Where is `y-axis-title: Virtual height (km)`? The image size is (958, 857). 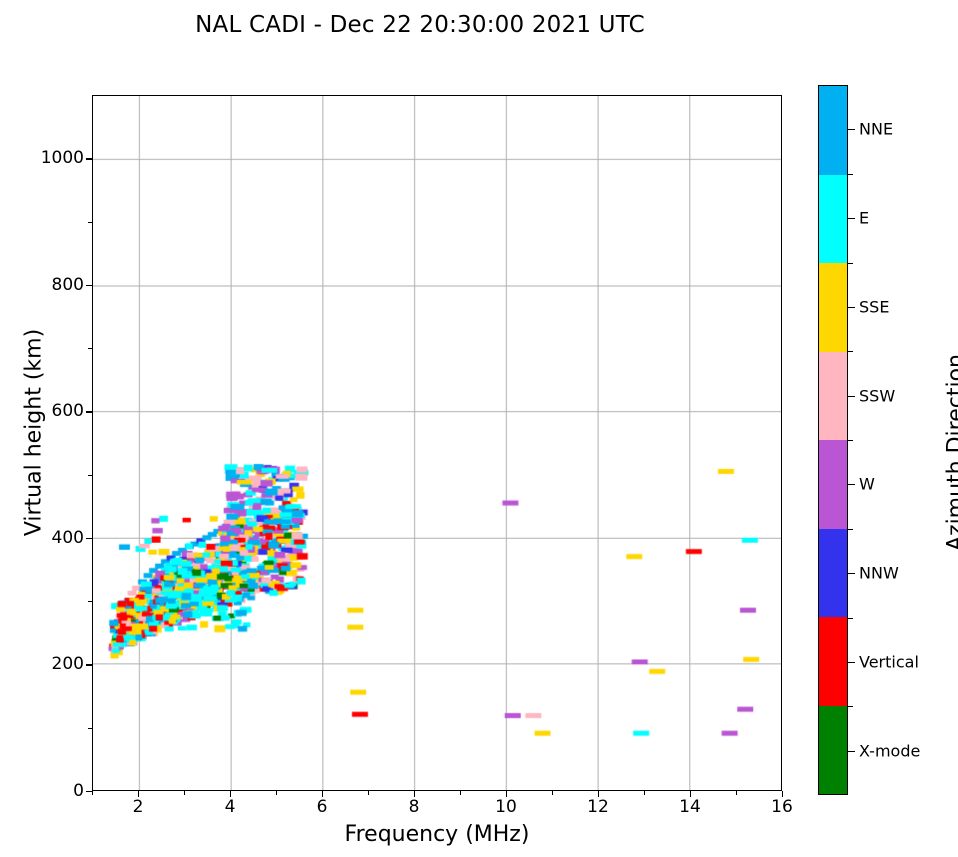 y-axis-title: Virtual height (km) is located at coordinates (34, 432).